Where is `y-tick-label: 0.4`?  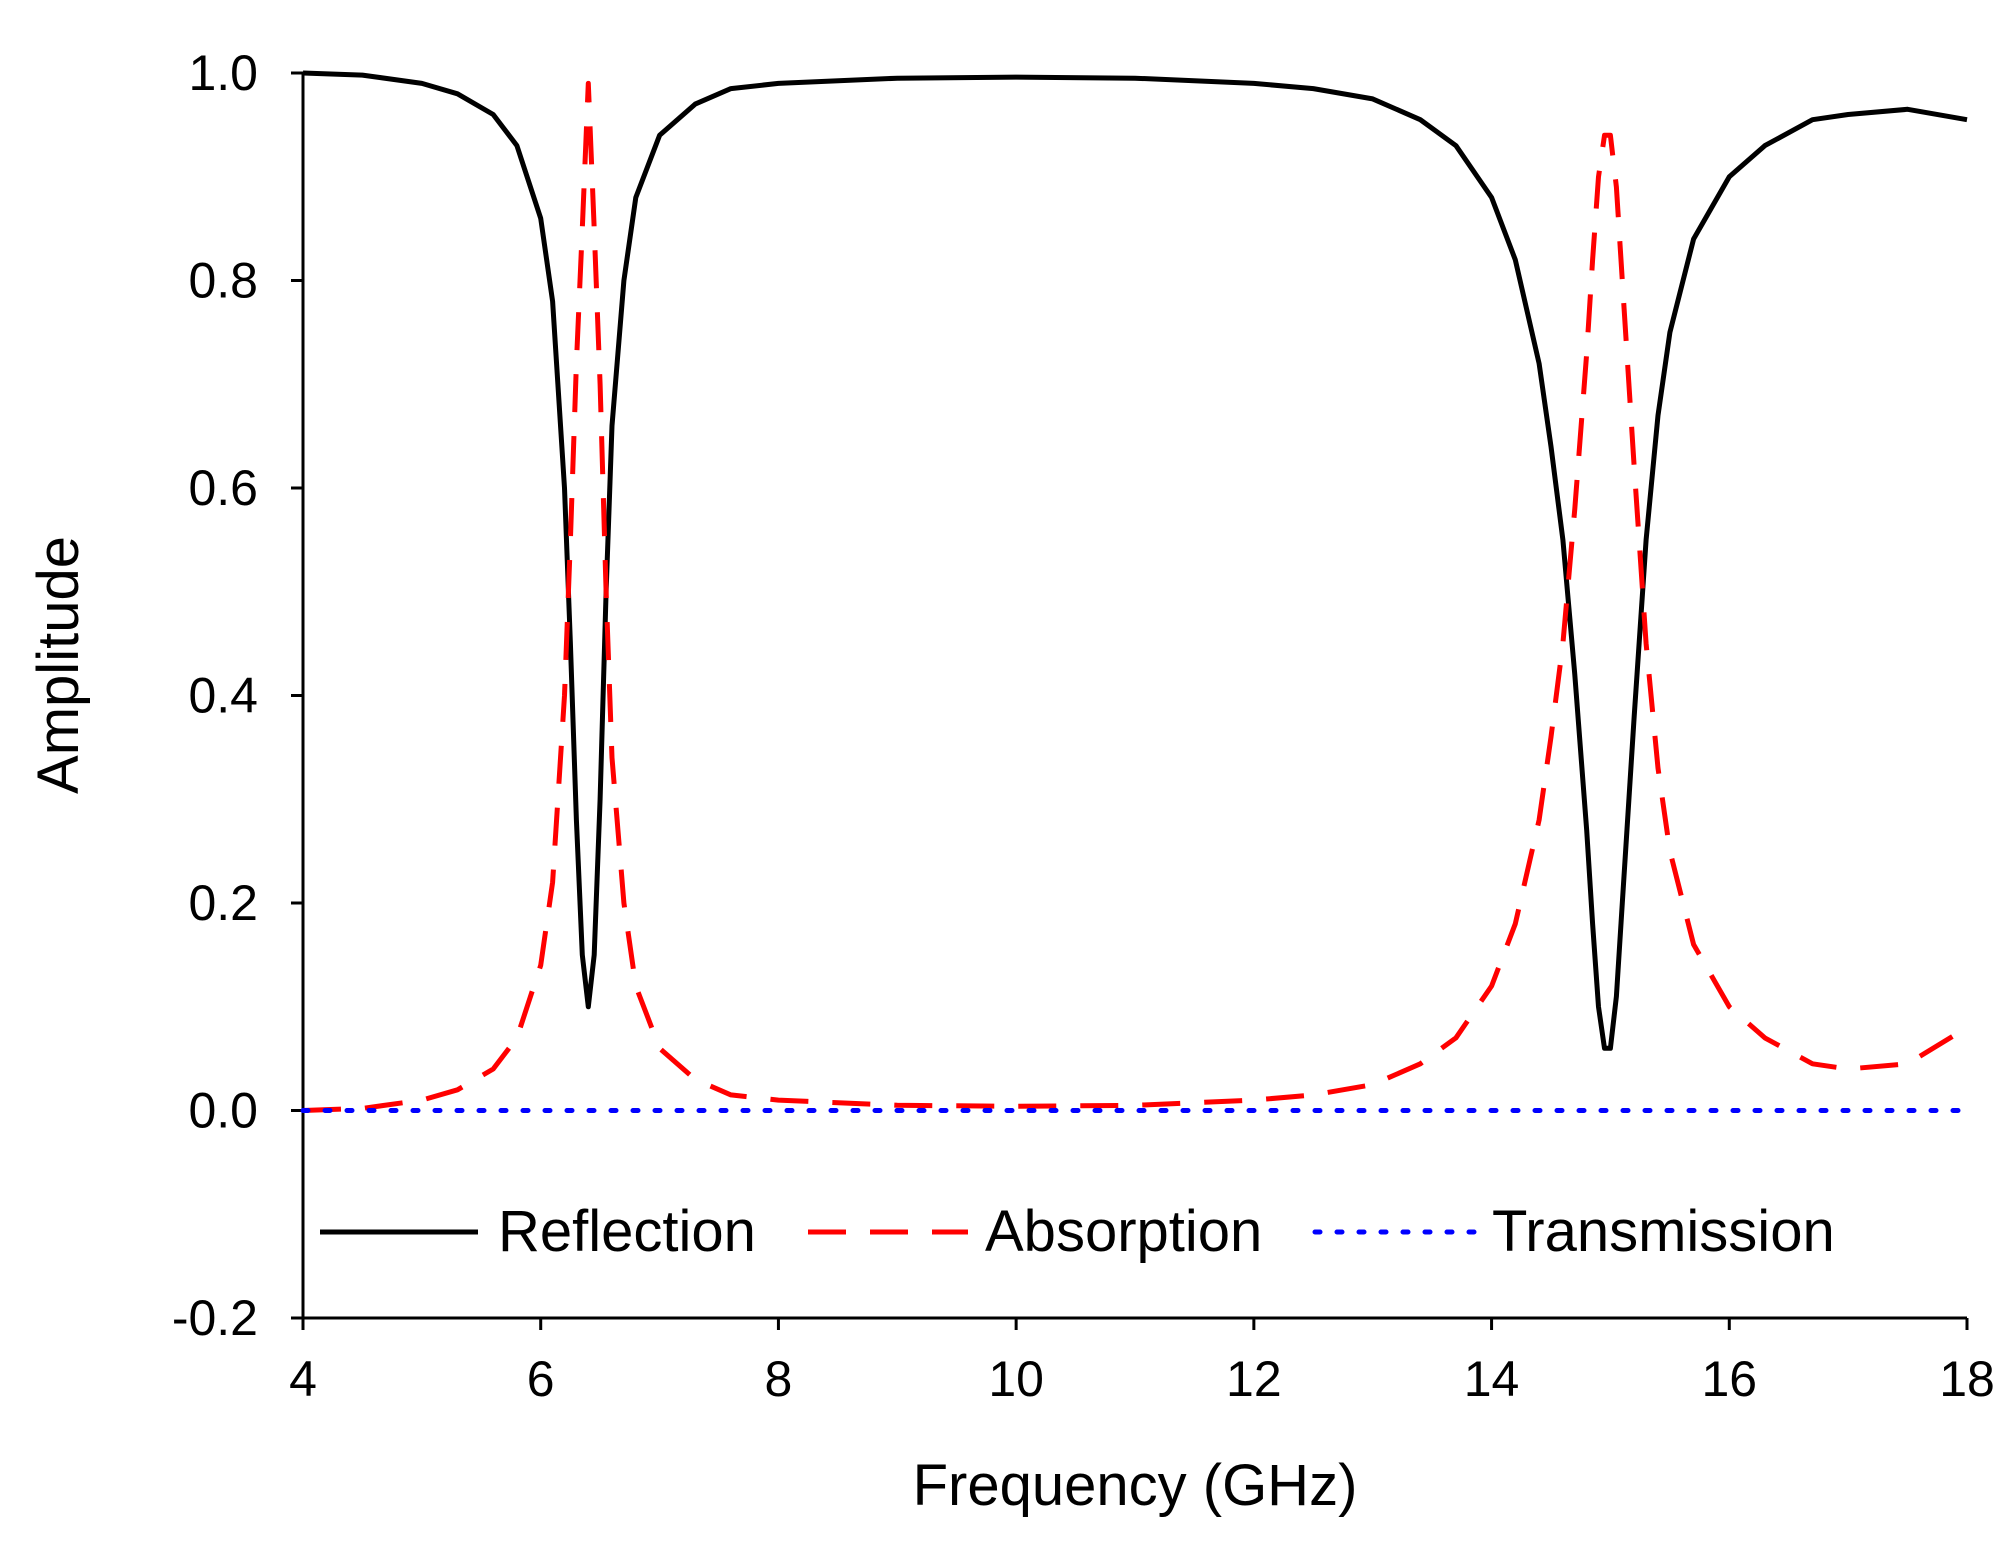 y-tick-label: 0.4 is located at coordinates (223, 696).